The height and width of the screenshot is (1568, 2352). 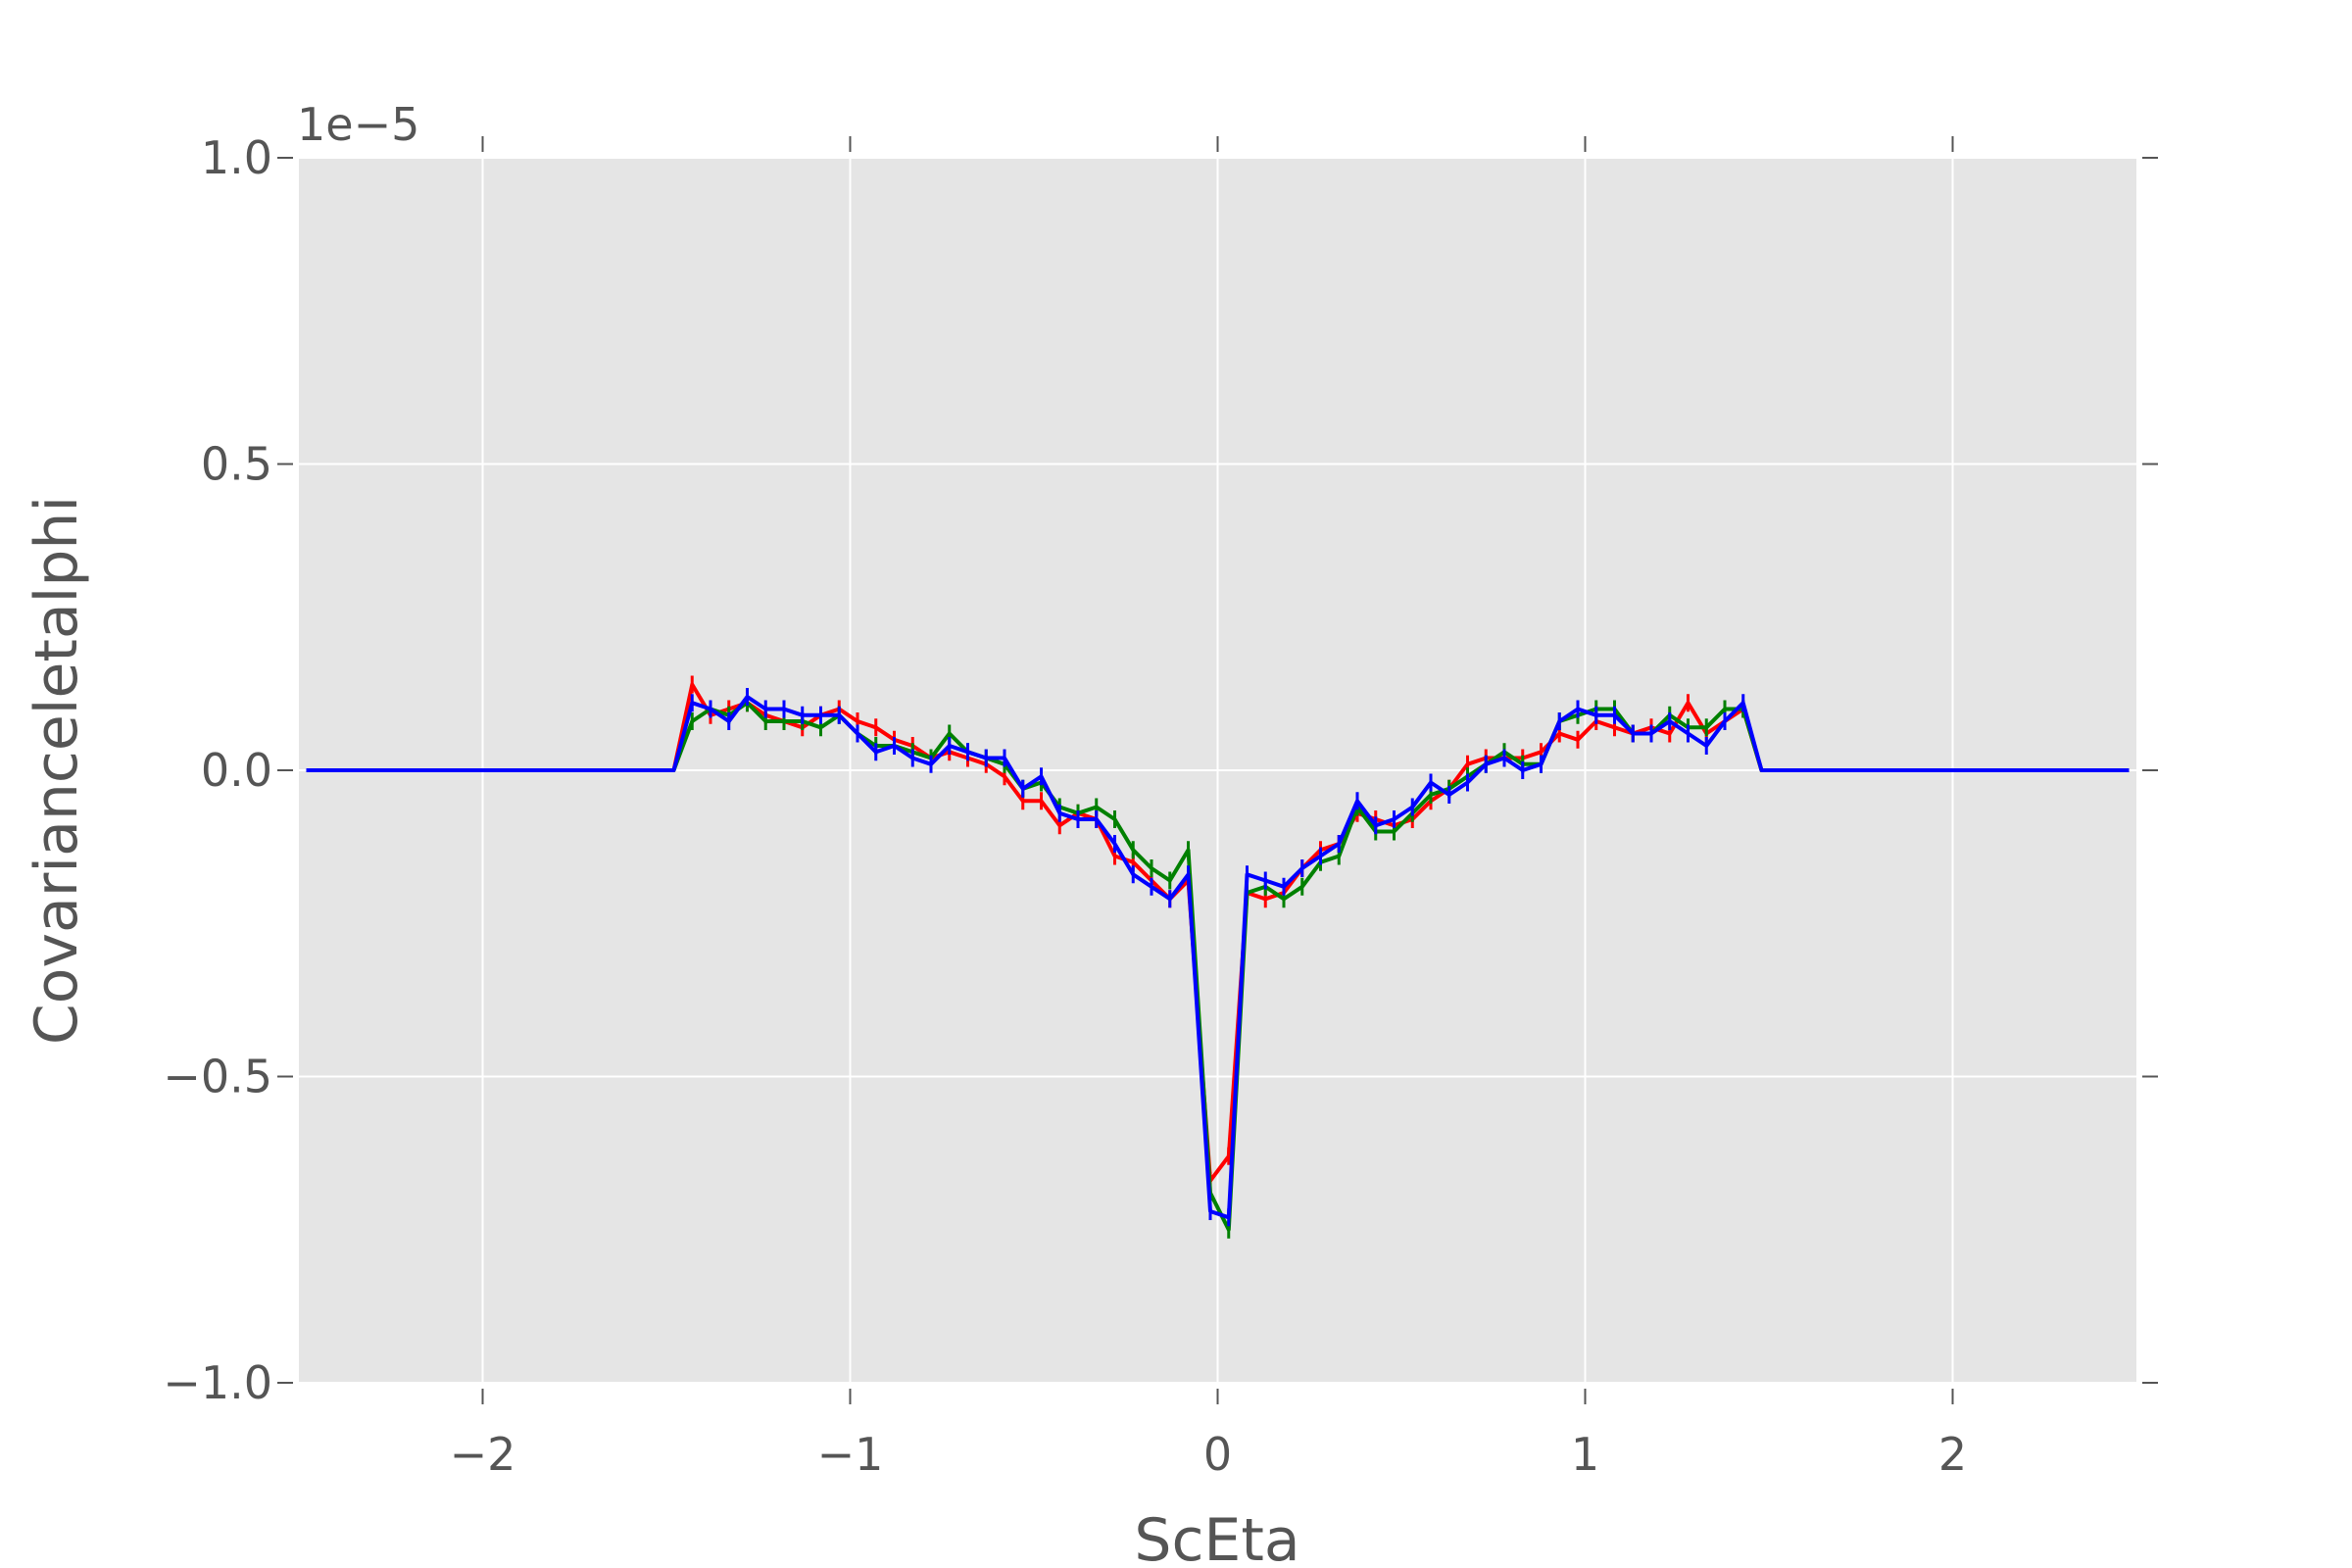 I want to click on x-tick-label: −2, so click(x=483, y=1454).